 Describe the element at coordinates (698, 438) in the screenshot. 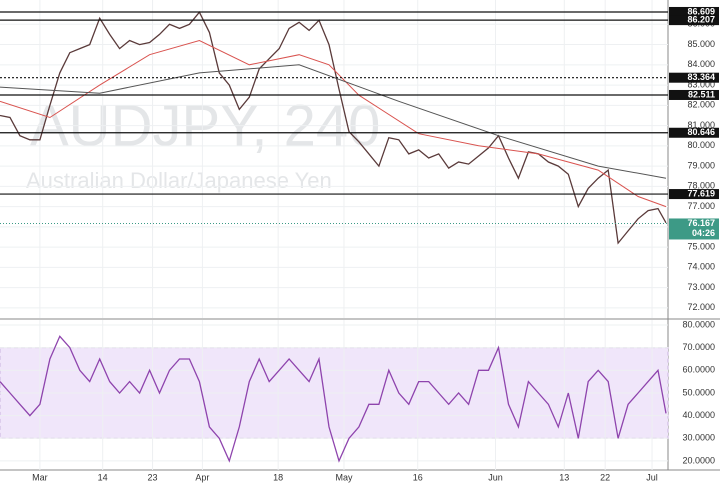

I see `y-tick-label: 30.0000` at that location.